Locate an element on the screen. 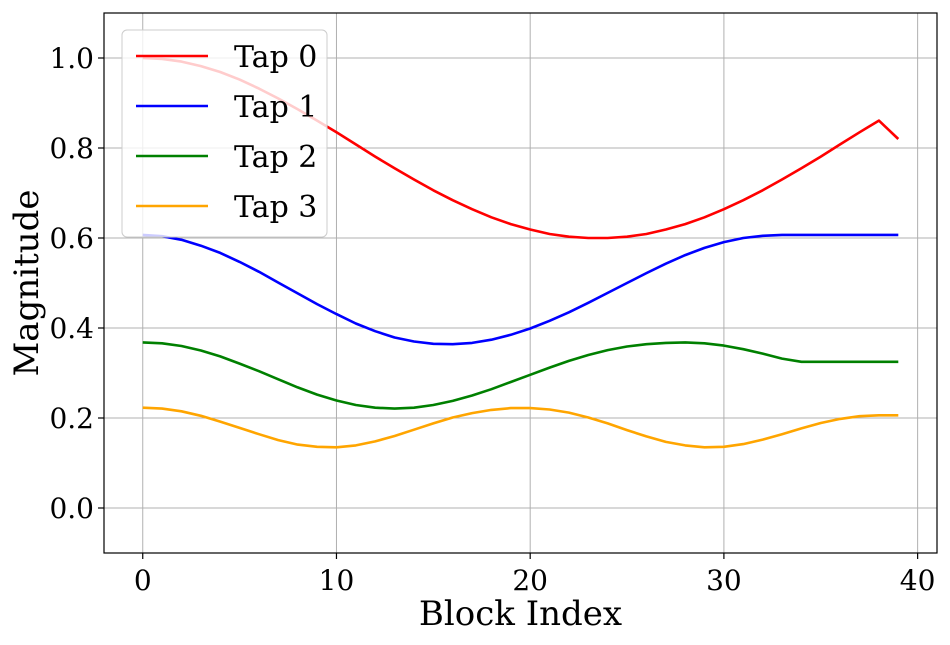 This screenshot has width=950, height=645. legend-label: Tap 1 is located at coordinates (275, 107).